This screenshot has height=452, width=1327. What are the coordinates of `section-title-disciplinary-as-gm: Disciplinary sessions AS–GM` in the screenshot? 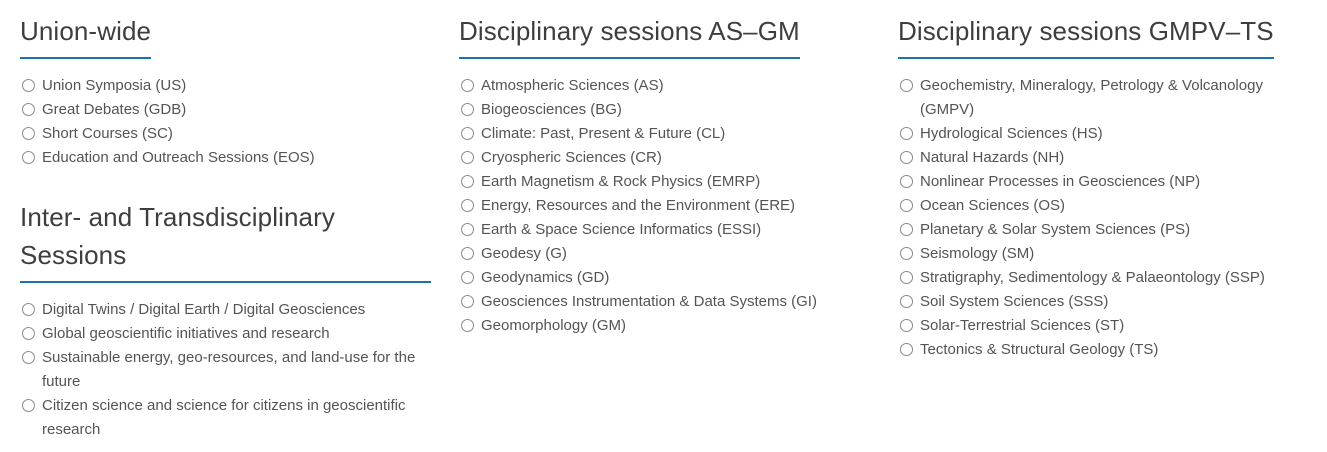 It's located at (629, 35).